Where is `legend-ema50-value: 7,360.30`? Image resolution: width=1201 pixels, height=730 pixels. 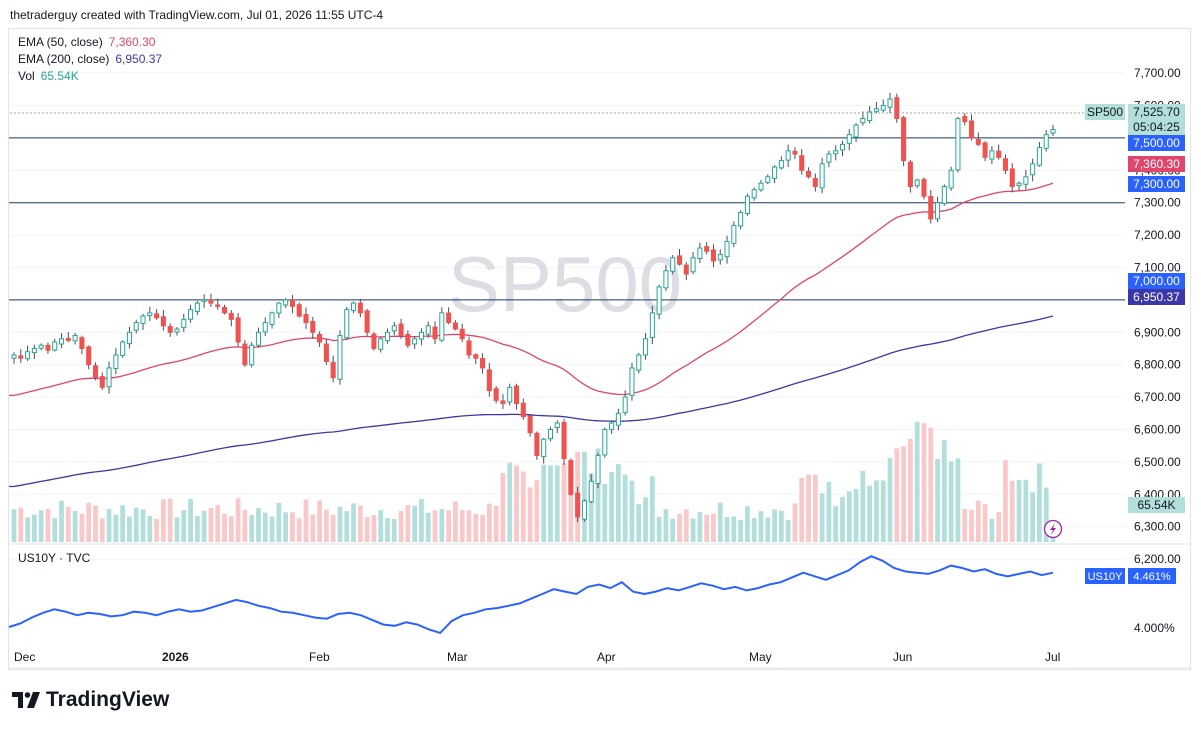
legend-ema50-value: 7,360.30 is located at coordinates (132, 42).